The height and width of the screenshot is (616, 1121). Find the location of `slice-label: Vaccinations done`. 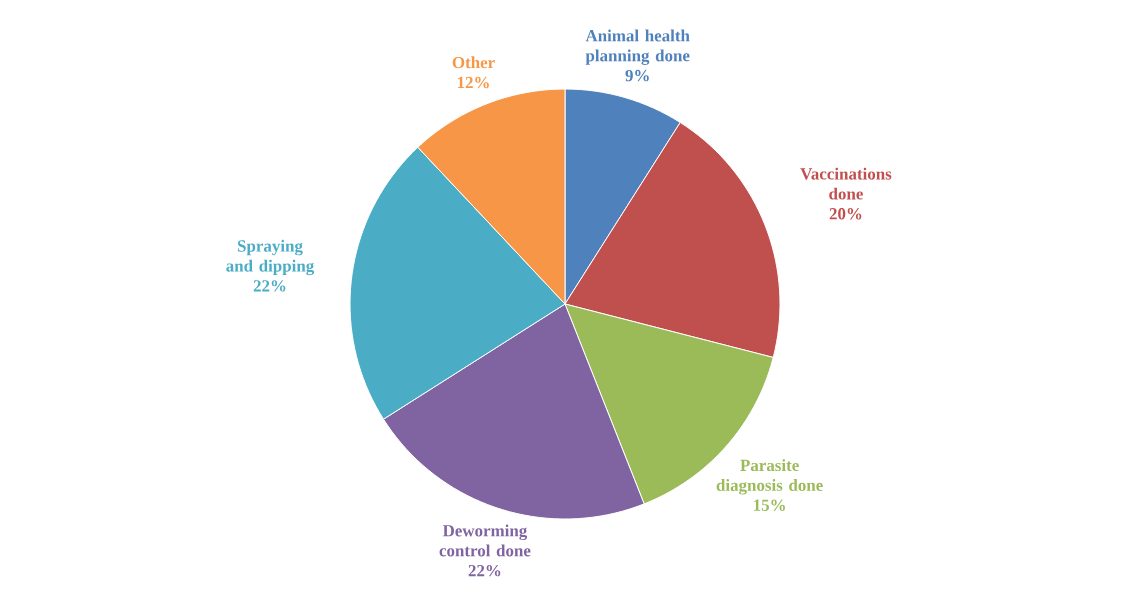

slice-label: Vaccinations done is located at coordinates (846, 183).